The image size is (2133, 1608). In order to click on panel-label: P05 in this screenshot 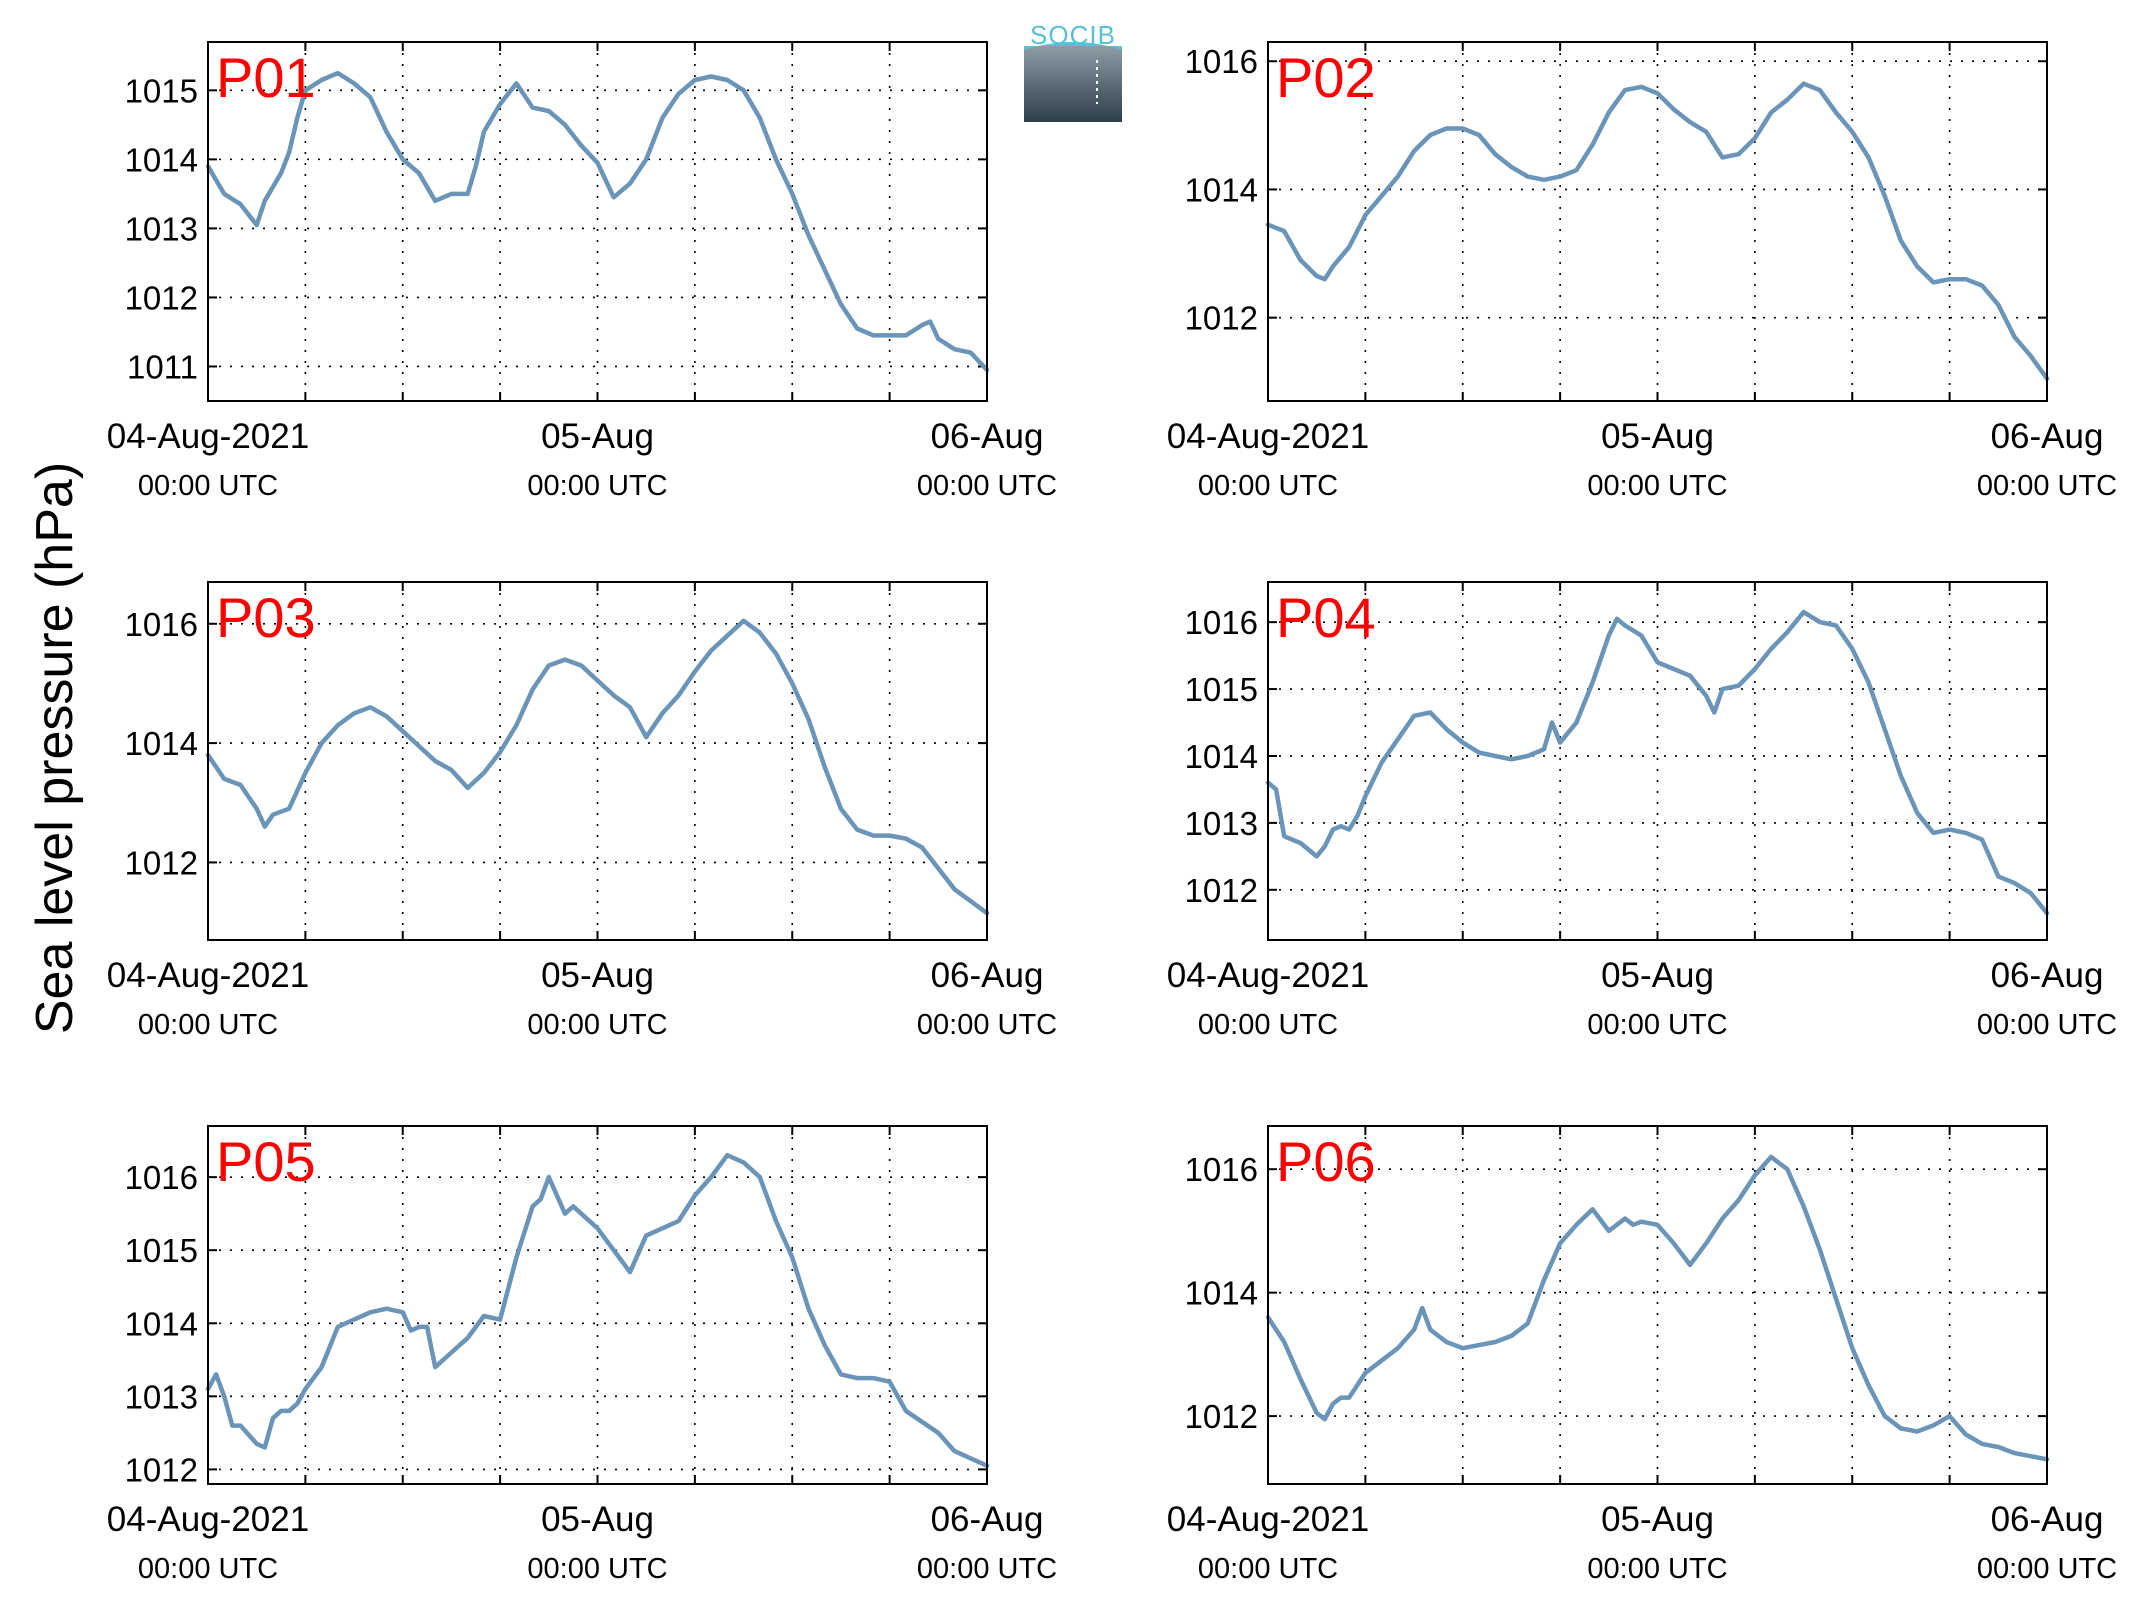, I will do `click(266, 1161)`.